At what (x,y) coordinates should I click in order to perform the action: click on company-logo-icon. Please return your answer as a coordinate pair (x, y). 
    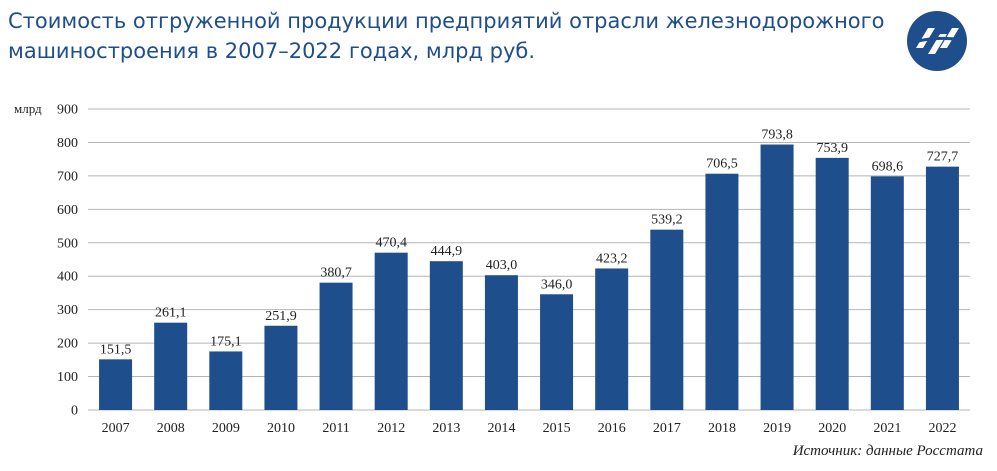
    Looking at the image, I should click on (937, 41).